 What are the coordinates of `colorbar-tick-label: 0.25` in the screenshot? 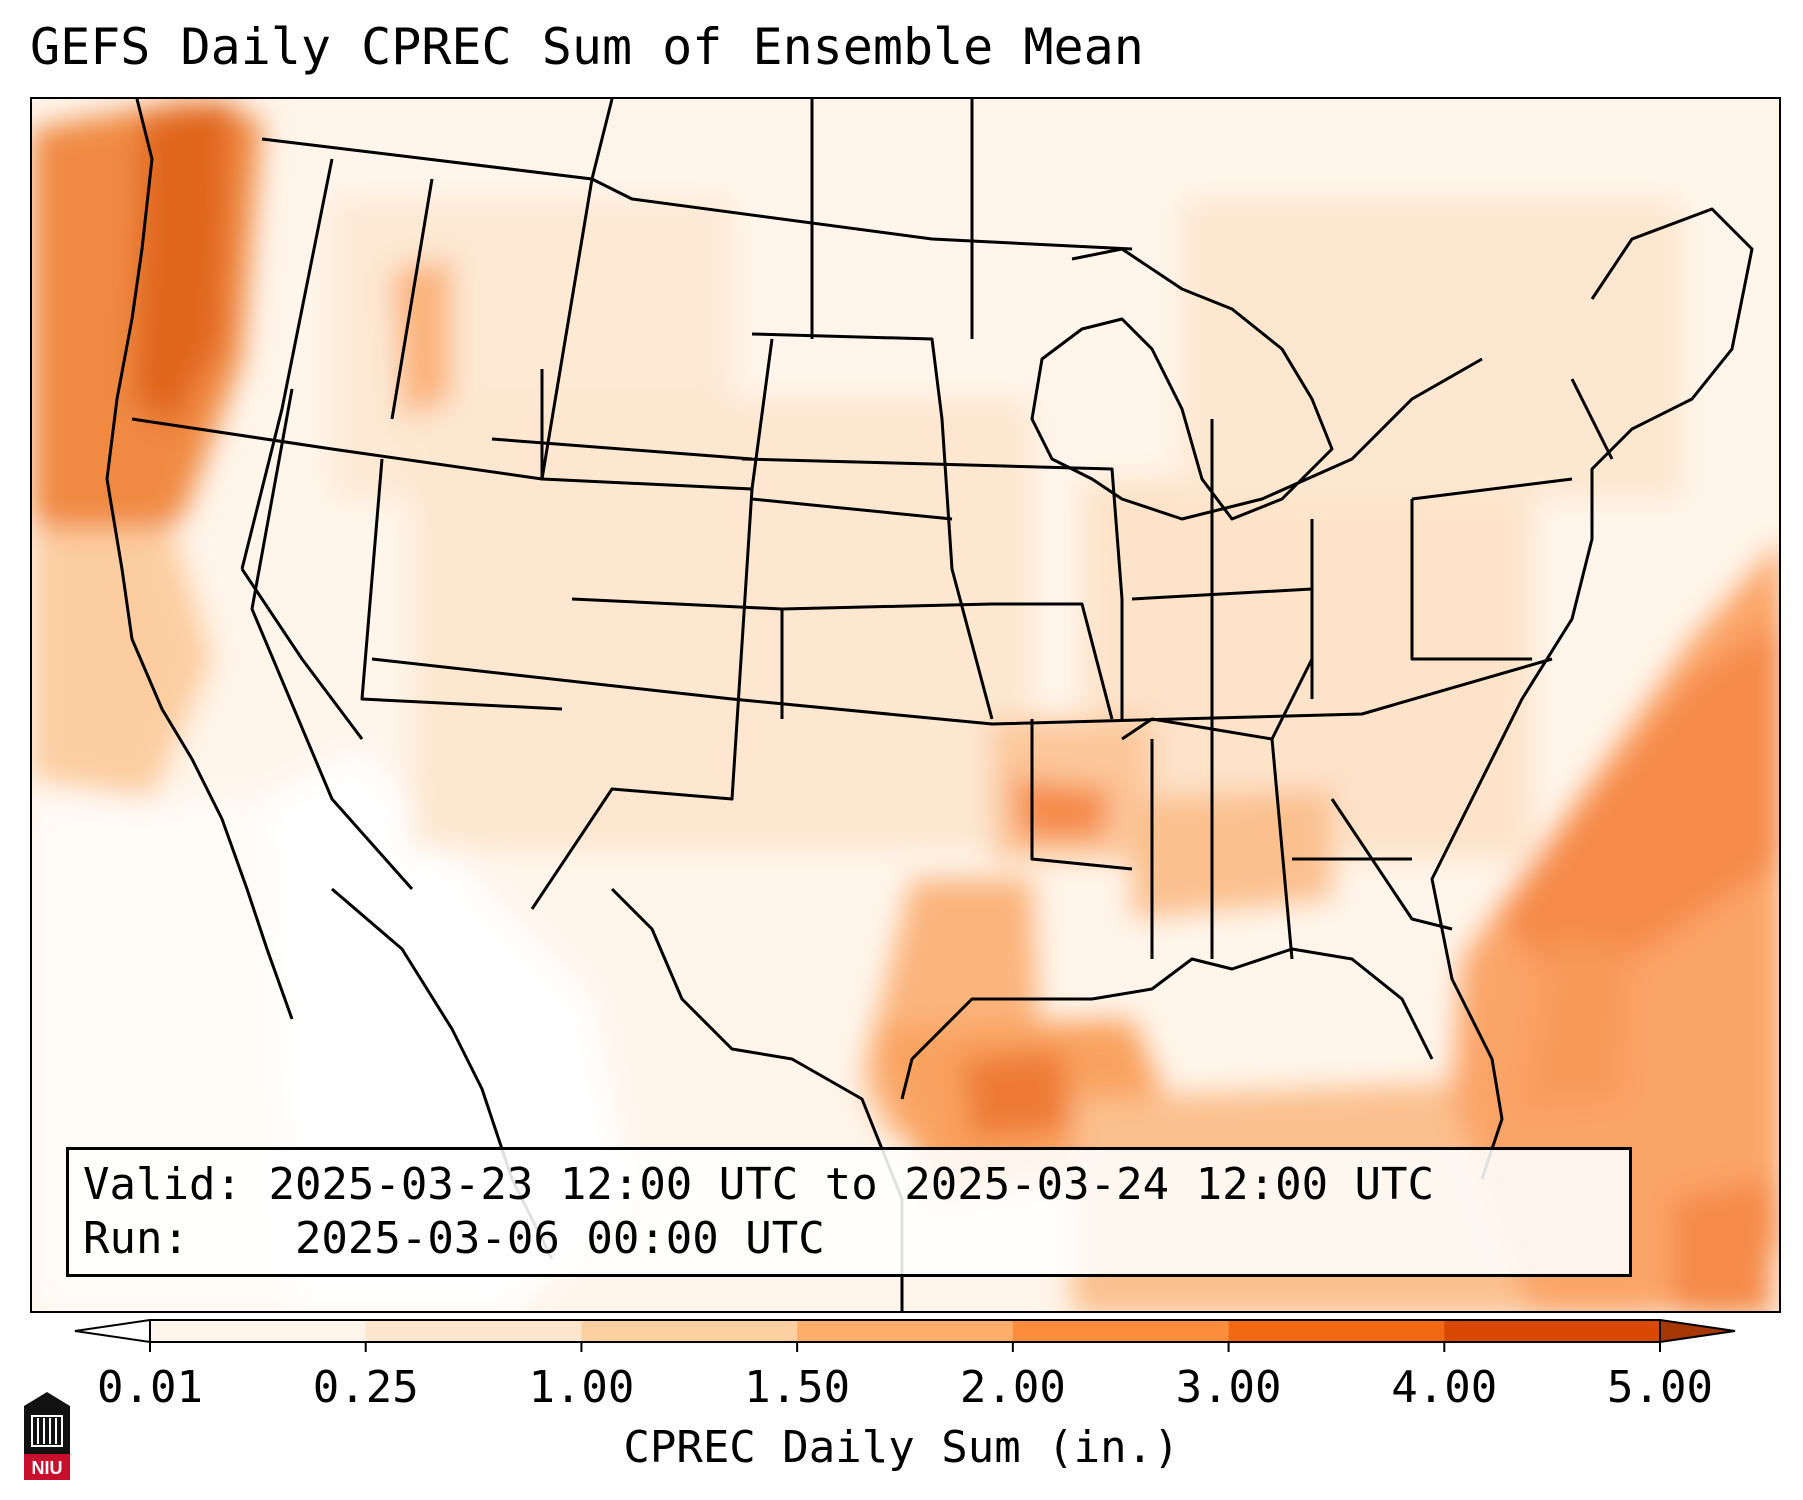 It's located at (365, 1387).